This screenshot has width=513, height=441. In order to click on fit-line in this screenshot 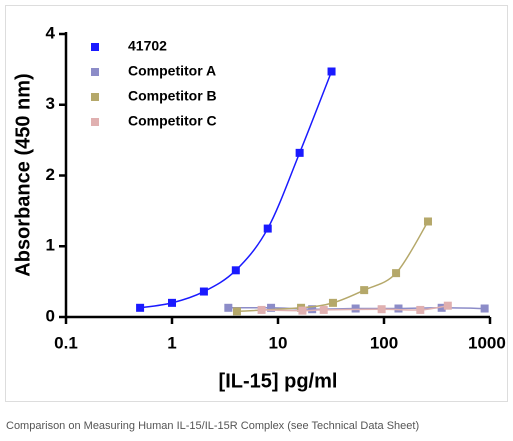, I will do `click(332, 267)`.